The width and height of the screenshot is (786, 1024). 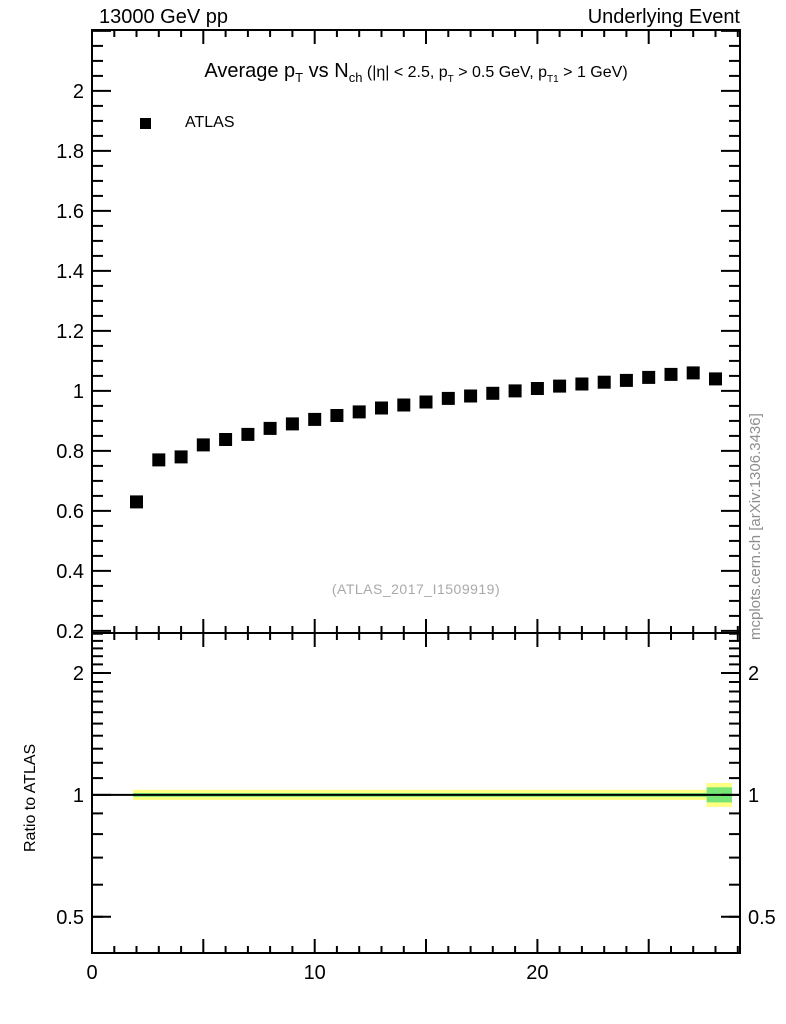 I want to click on watermark-analysis-id: (ATLAS_2017_I1509919), so click(x=416, y=589).